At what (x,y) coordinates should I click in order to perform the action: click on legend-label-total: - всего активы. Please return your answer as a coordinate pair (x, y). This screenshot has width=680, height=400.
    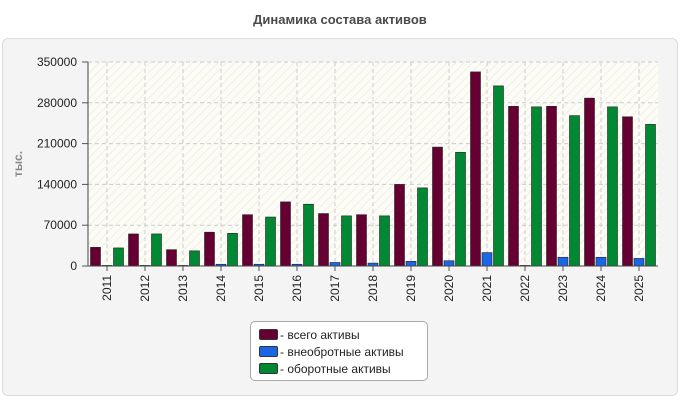
    Looking at the image, I should click on (320, 334).